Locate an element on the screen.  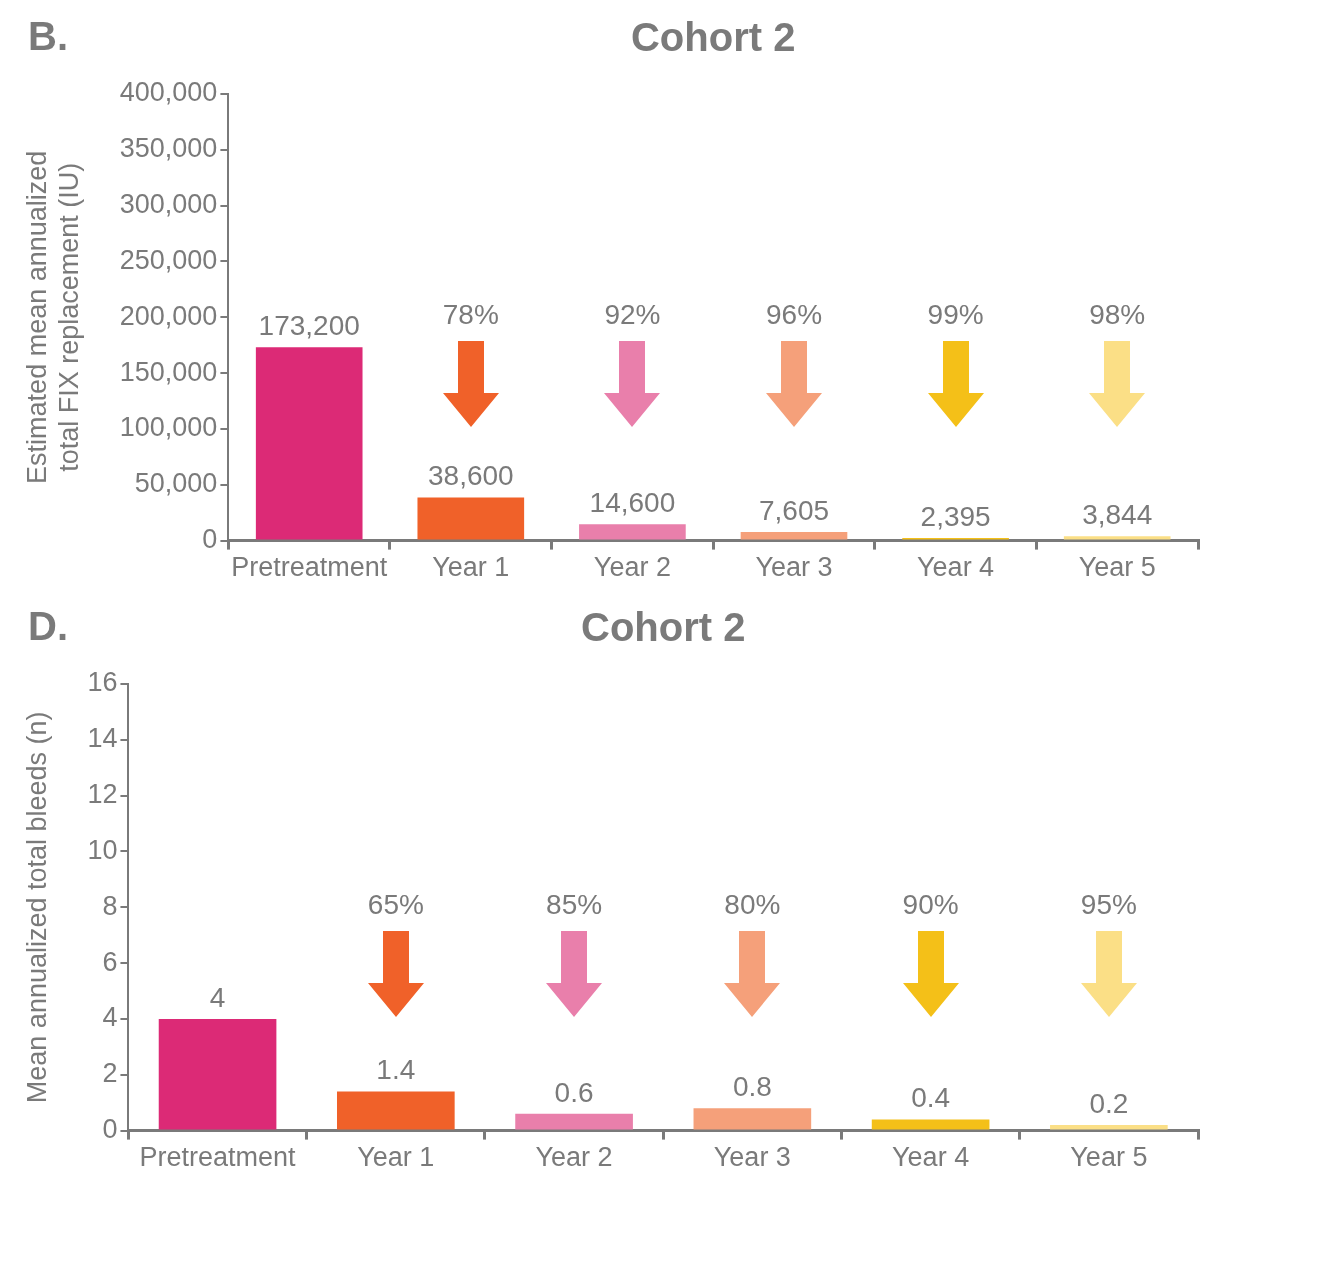
y-tick-label: 350,000 is located at coordinates (168, 148).